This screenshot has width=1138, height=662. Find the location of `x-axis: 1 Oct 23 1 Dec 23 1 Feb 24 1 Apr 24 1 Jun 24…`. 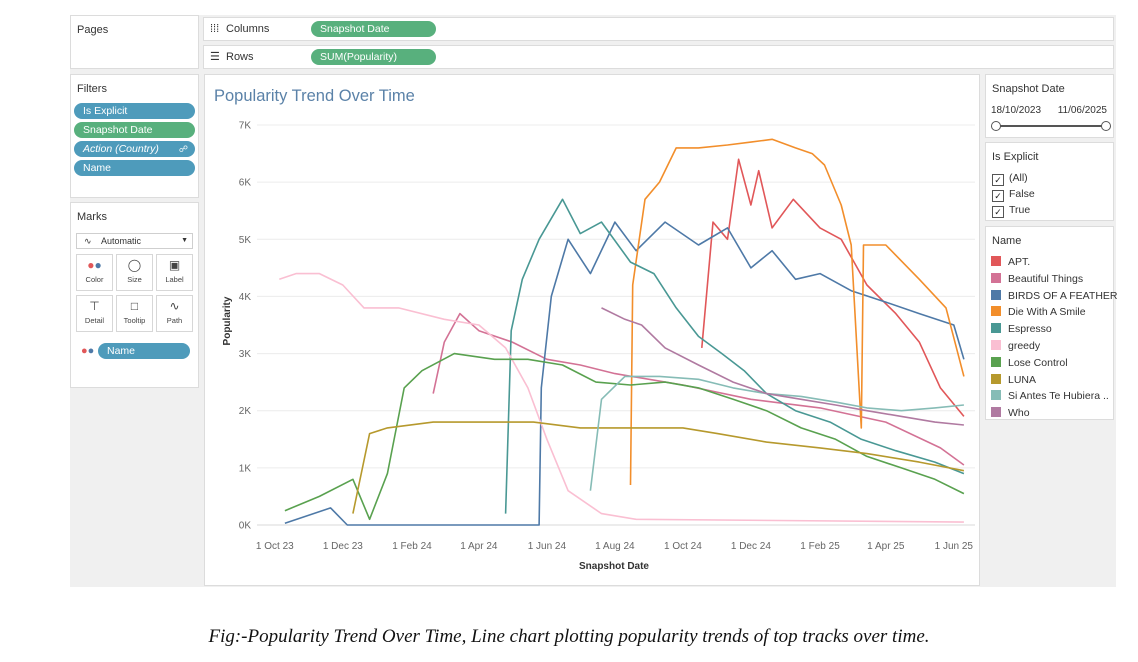

x-axis: 1 Oct 23 1 Dec 23 1 Feb 24 1 Apr 24 1 Jun 24… is located at coordinates (614, 546).